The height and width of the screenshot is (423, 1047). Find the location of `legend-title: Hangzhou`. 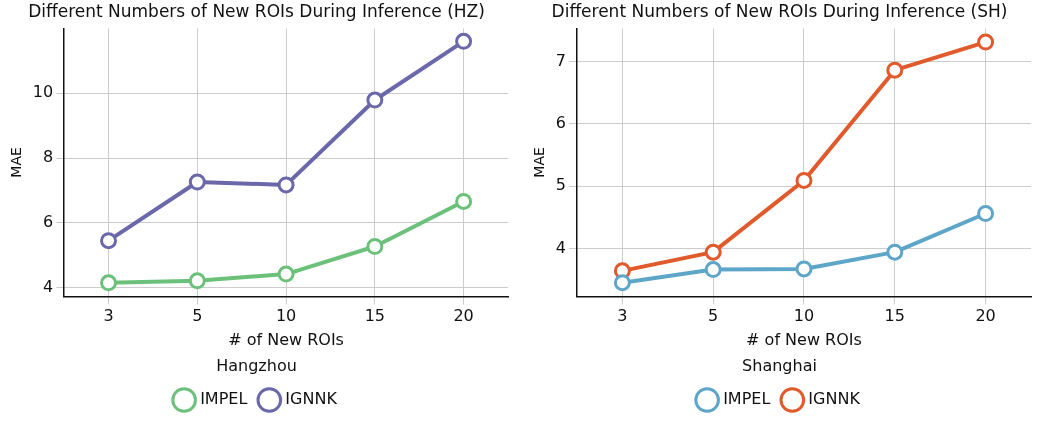

legend-title: Hangzhou is located at coordinates (256, 365).